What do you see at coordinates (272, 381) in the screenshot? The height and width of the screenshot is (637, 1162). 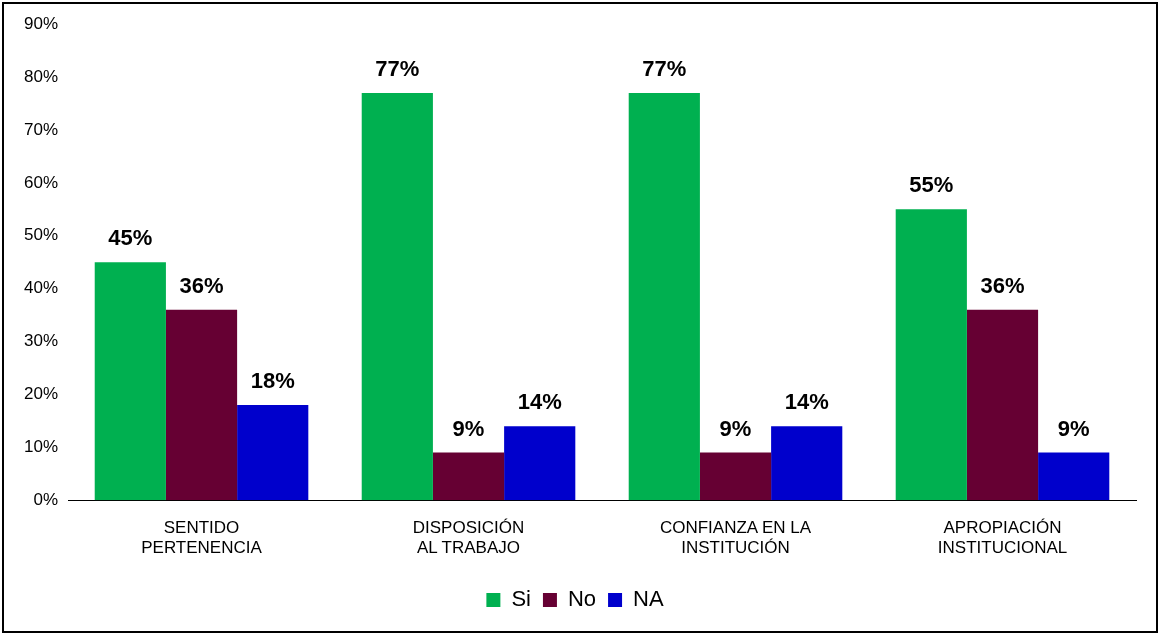 I see `data-label: 18%` at bounding box center [272, 381].